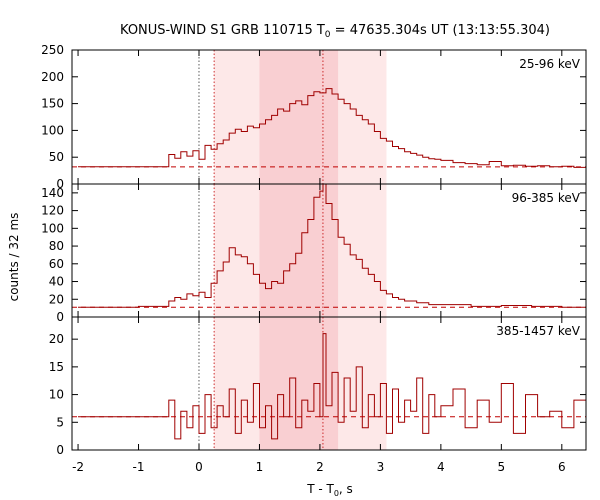 The width and height of the screenshot is (600, 500). I want to click on x-tick-label: 4, so click(441, 467).